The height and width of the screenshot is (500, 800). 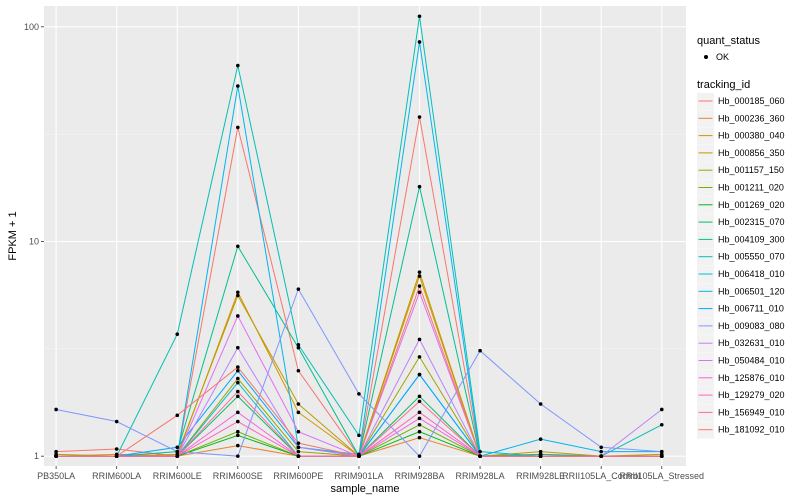 What do you see at coordinates (116, 476) in the screenshot?
I see `x-tick-label: RRIM600LA` at bounding box center [116, 476].